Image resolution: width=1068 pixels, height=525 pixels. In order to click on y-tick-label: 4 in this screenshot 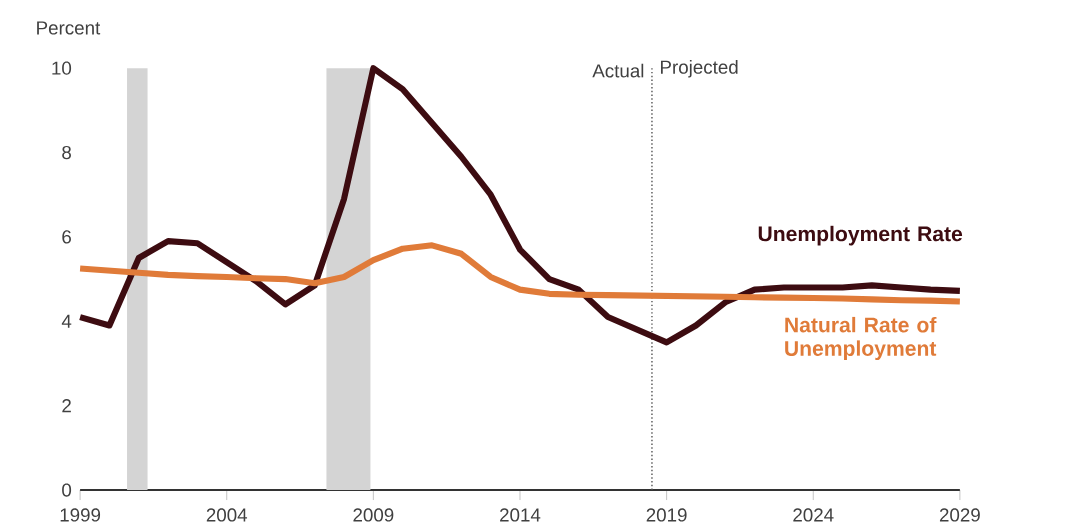, I will do `click(66, 321)`.